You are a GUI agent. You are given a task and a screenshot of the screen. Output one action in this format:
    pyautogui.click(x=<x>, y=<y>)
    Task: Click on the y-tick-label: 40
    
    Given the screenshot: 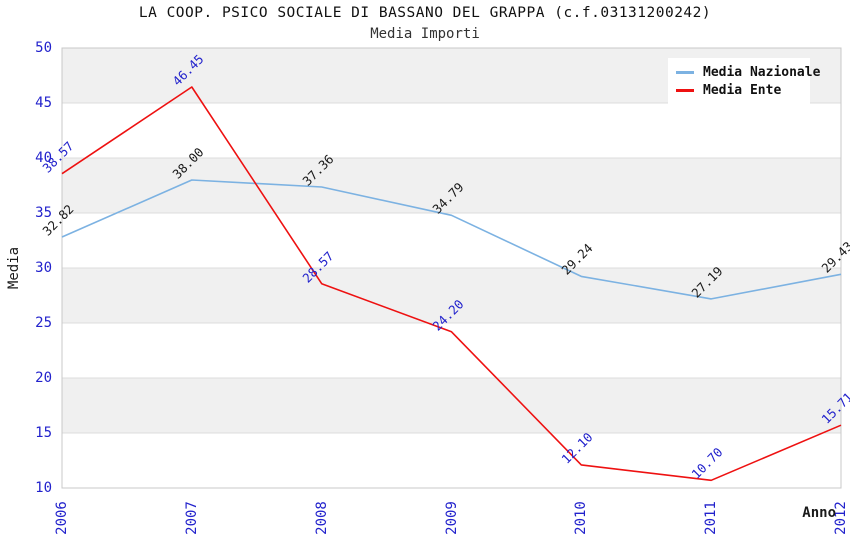 What is the action you would take?
    pyautogui.click(x=43, y=158)
    